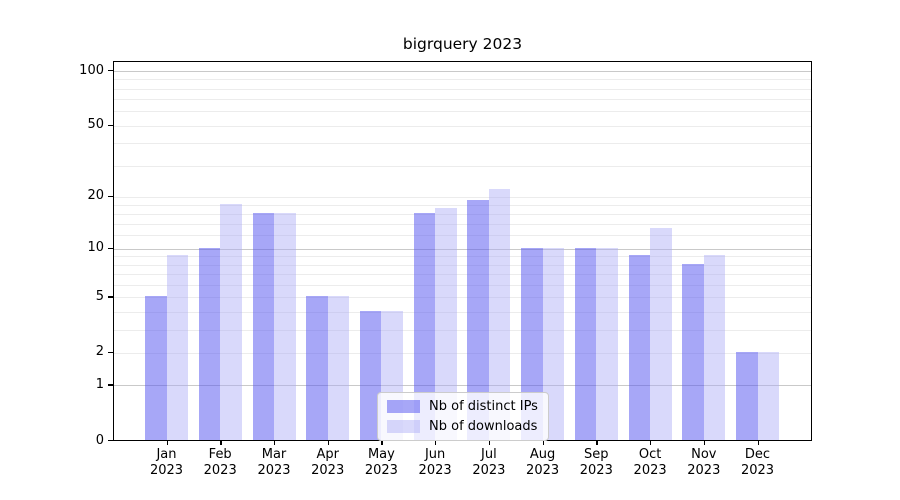 This screenshot has width=900, height=500. I want to click on bar-mar-downloads, so click(285, 326).